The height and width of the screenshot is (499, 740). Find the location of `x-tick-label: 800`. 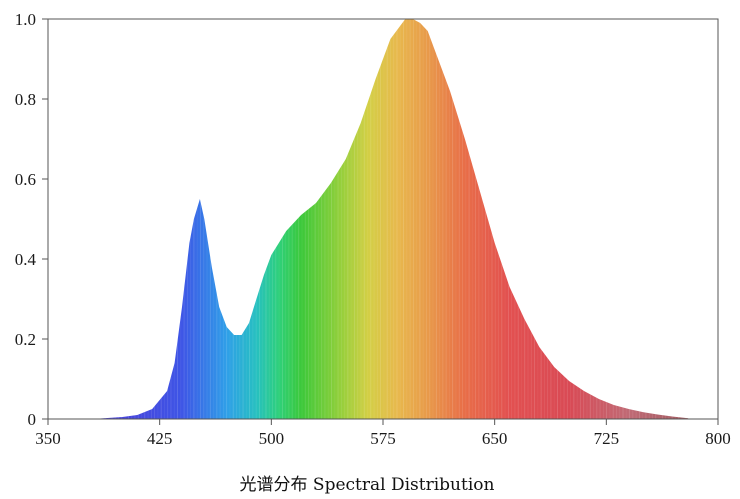

x-tick-label: 800 is located at coordinates (718, 438).